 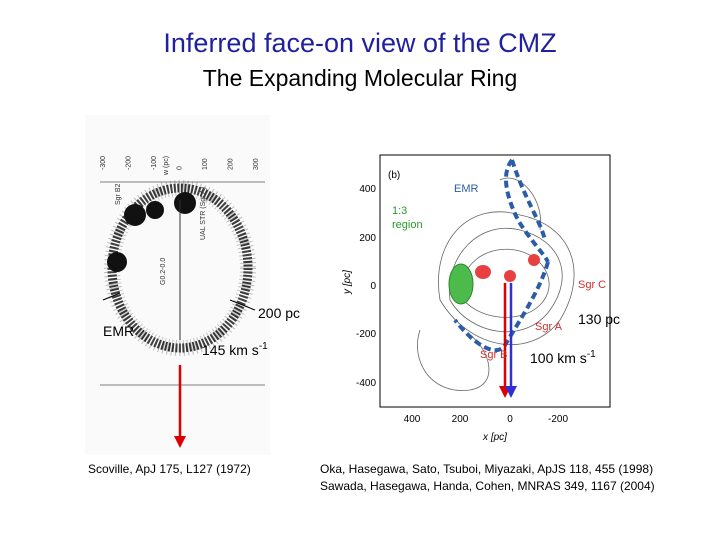 I want to click on size-label: 130 pc, so click(x=599, y=319).